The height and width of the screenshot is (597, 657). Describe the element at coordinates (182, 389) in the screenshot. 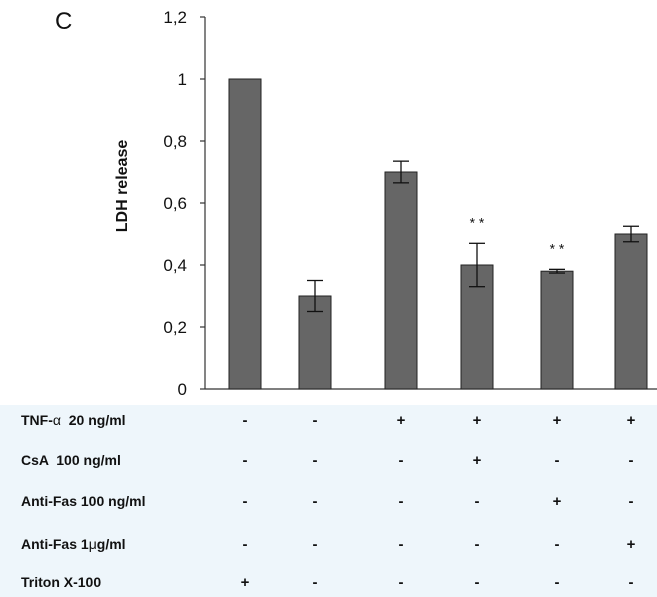

I see `y-tick-label: 0` at that location.